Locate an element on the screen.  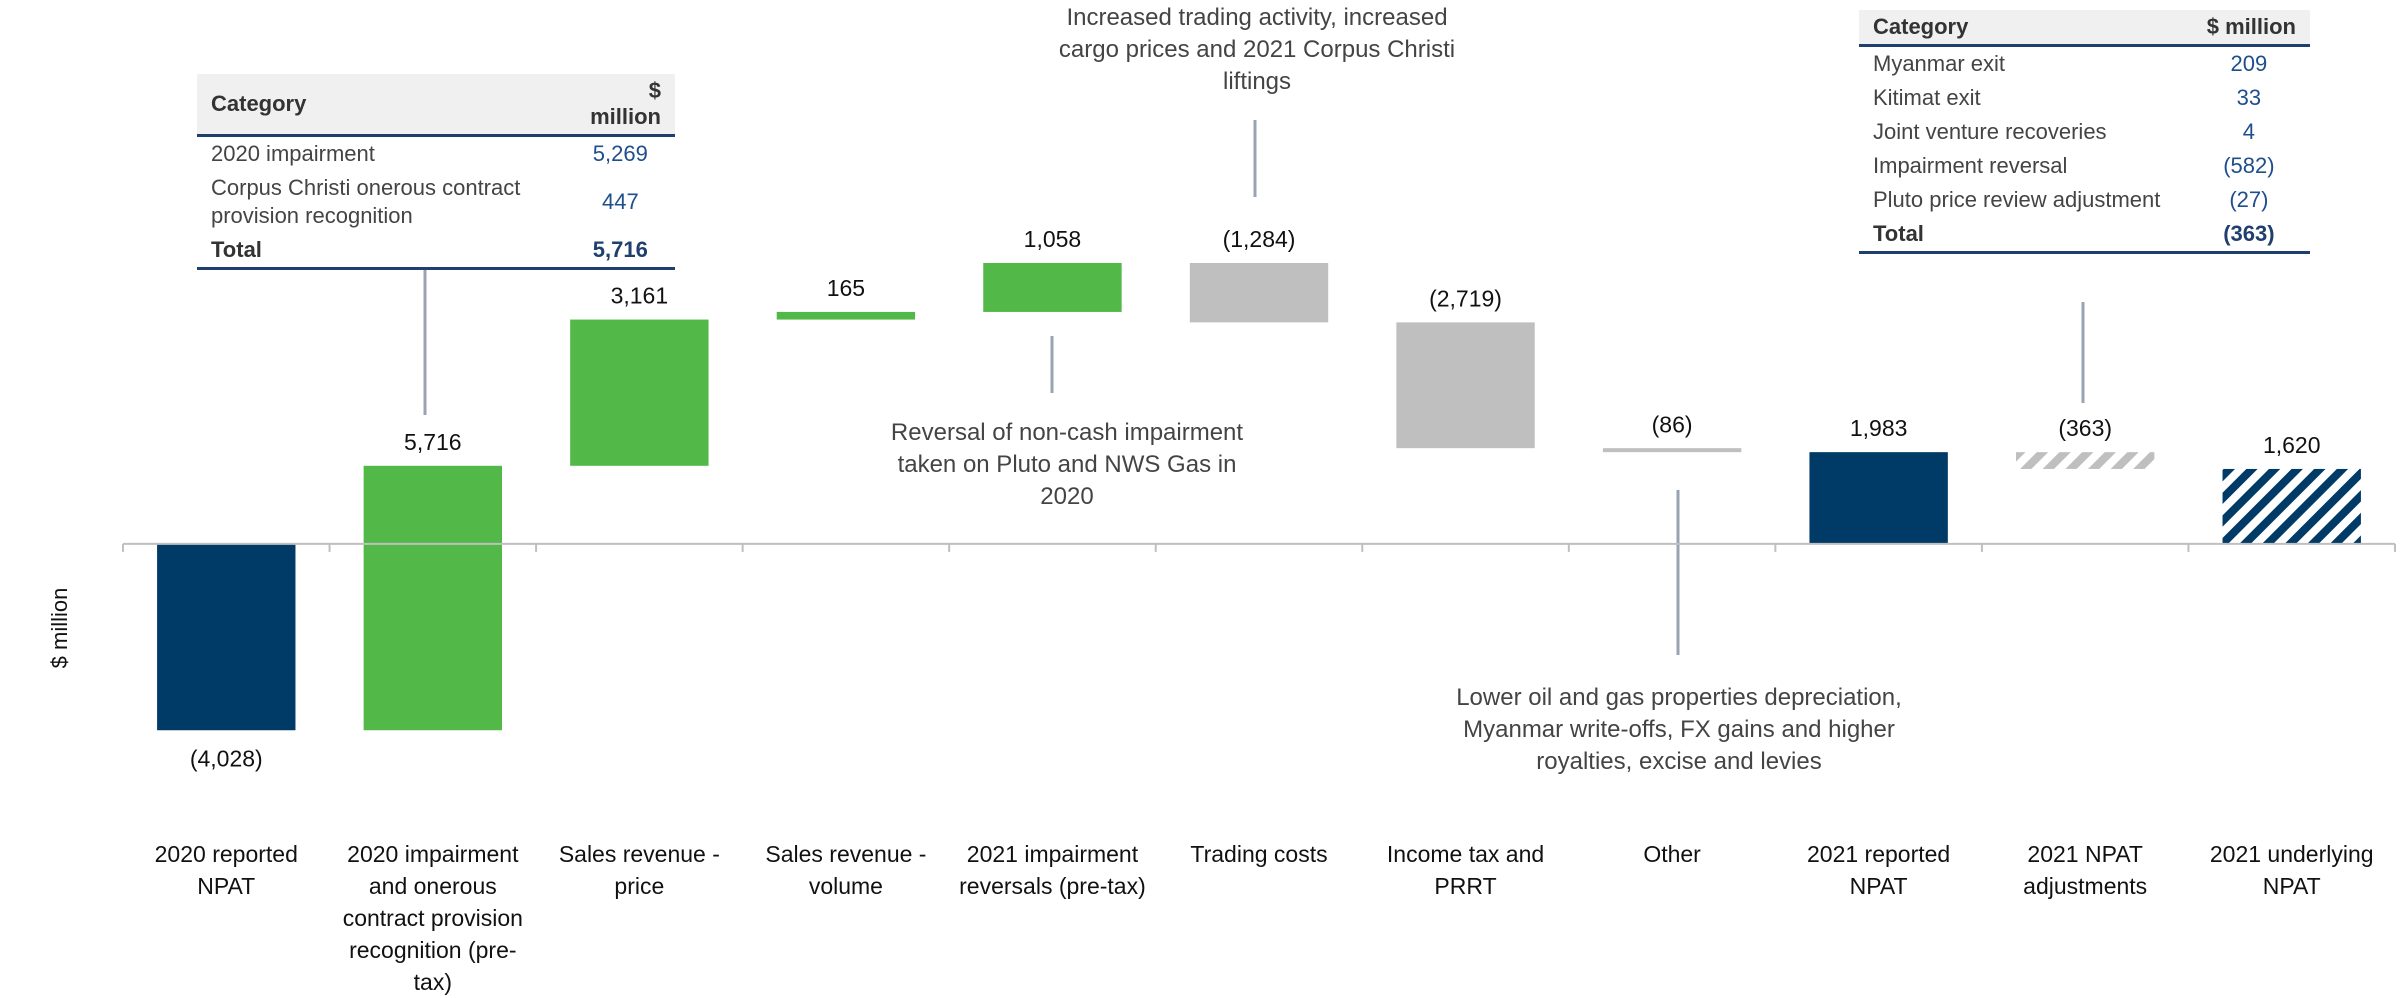
table-category: Myanmar exit is located at coordinates (1939, 63).